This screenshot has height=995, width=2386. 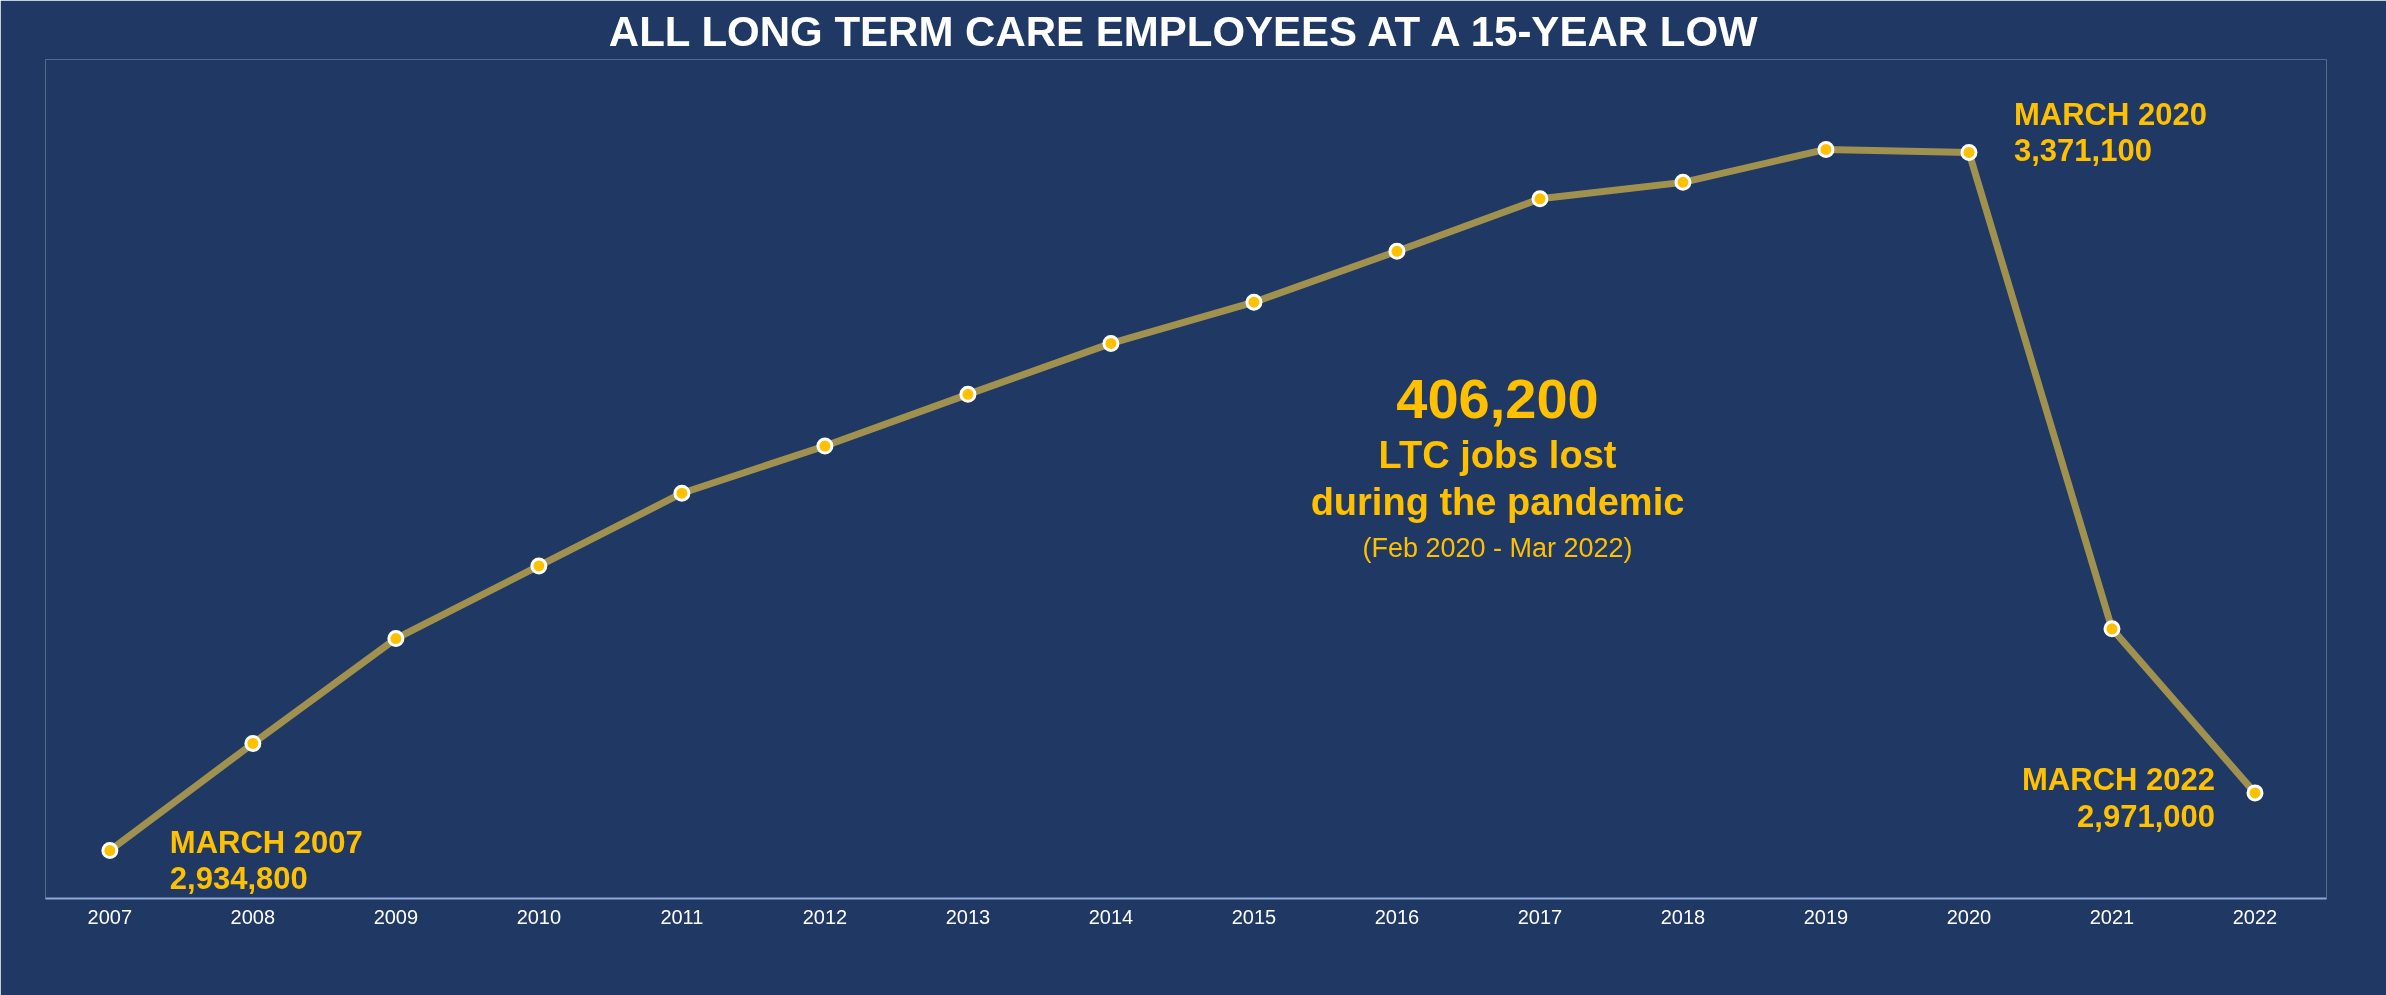 I want to click on x-tick-label: 2013, so click(x=968, y=916).